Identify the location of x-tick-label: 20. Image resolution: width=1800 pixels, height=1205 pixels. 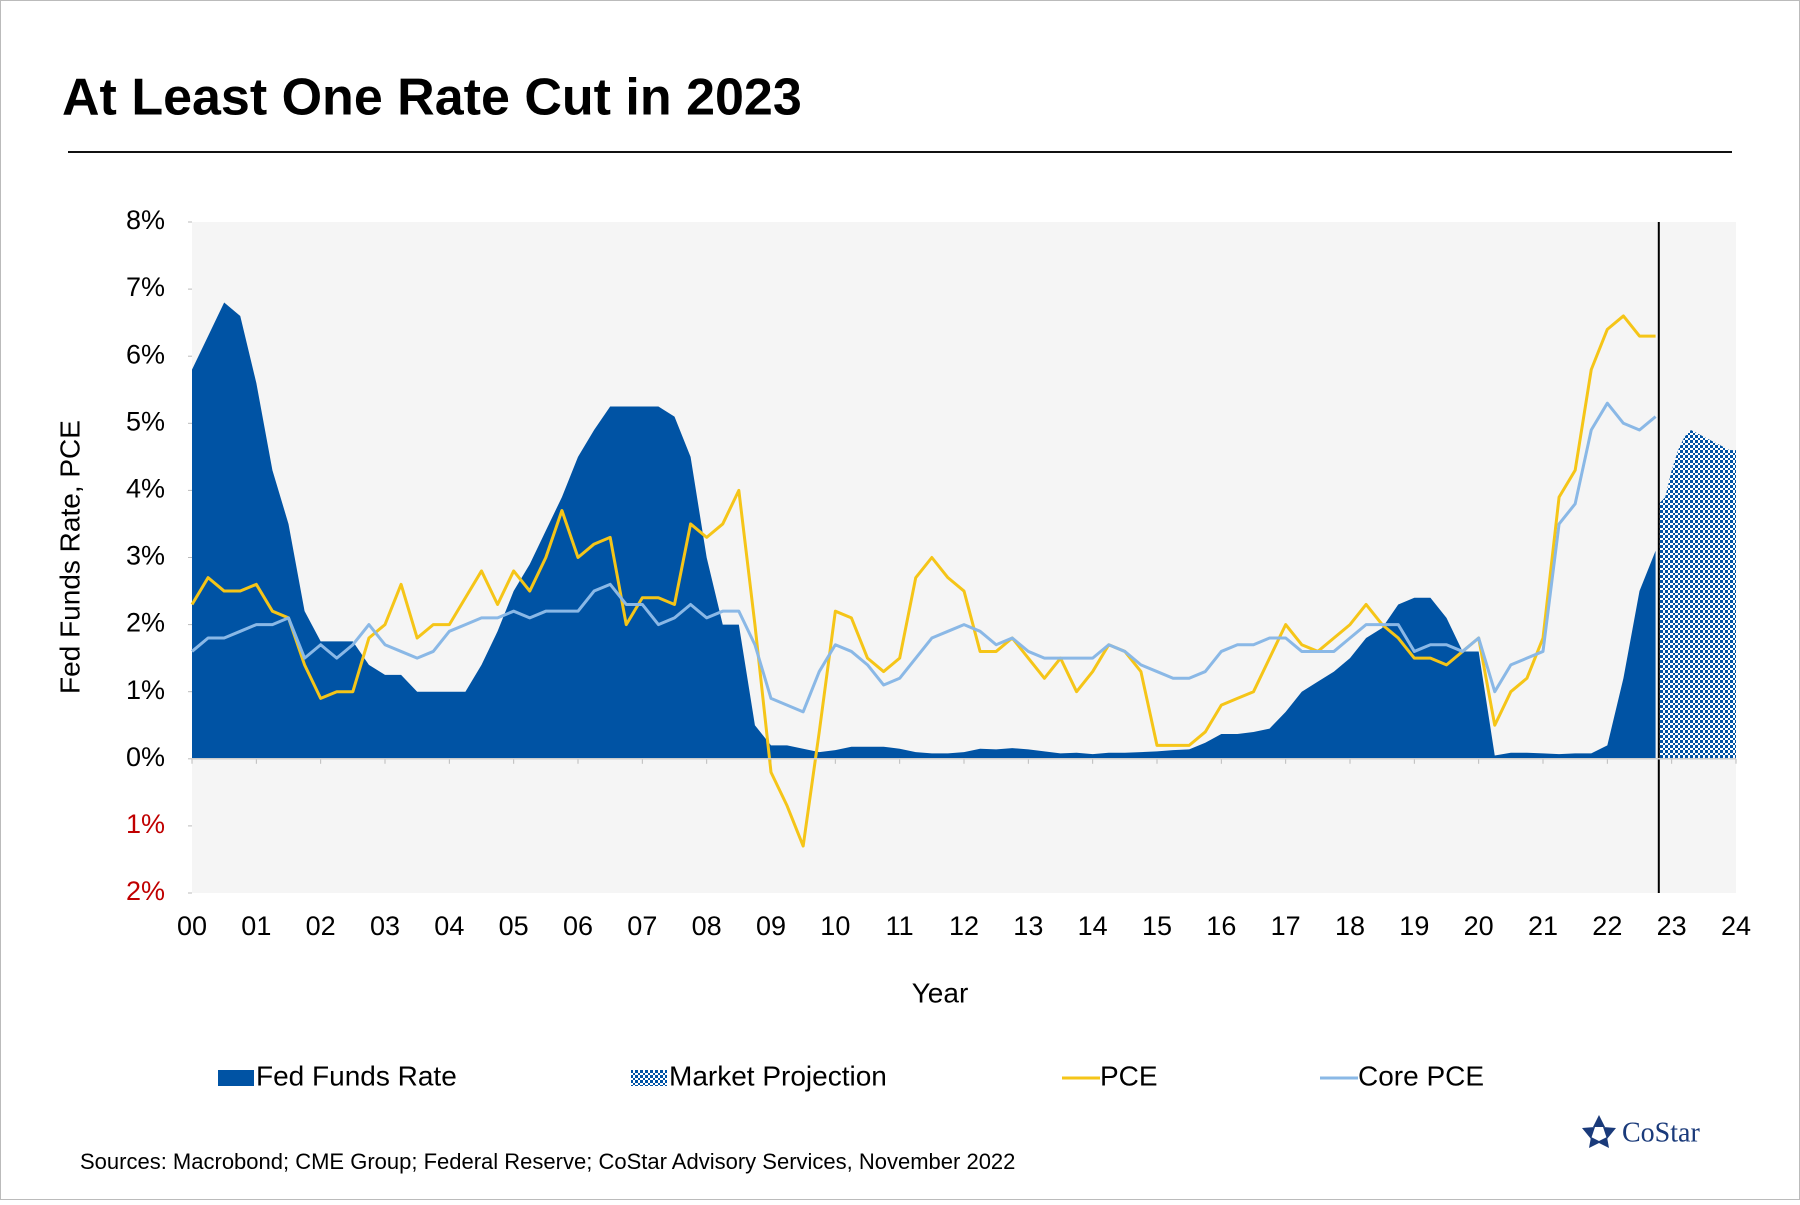
(1479, 926).